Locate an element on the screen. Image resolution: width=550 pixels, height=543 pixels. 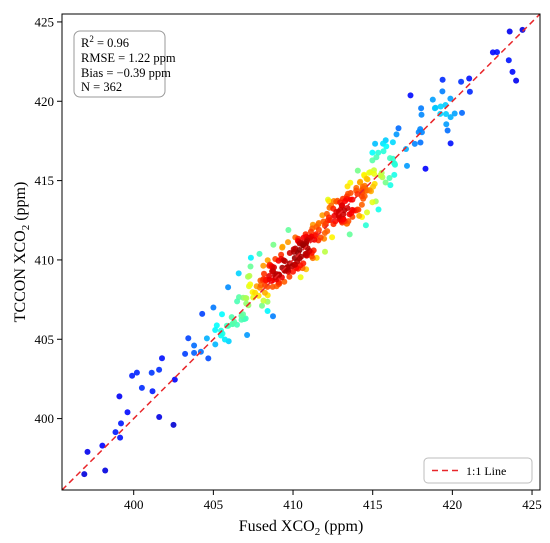
x-tick-label: 420 is located at coordinates (453, 504).